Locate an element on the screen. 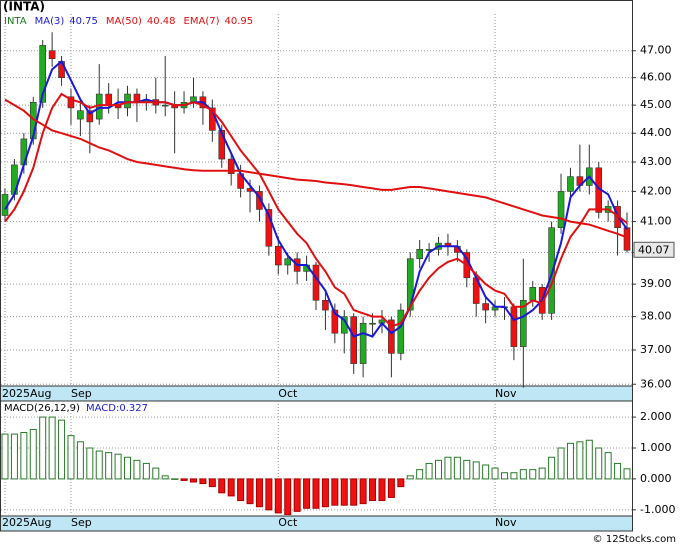 The image size is (680, 546). y-tick-label: 47.00 is located at coordinates (656, 50).